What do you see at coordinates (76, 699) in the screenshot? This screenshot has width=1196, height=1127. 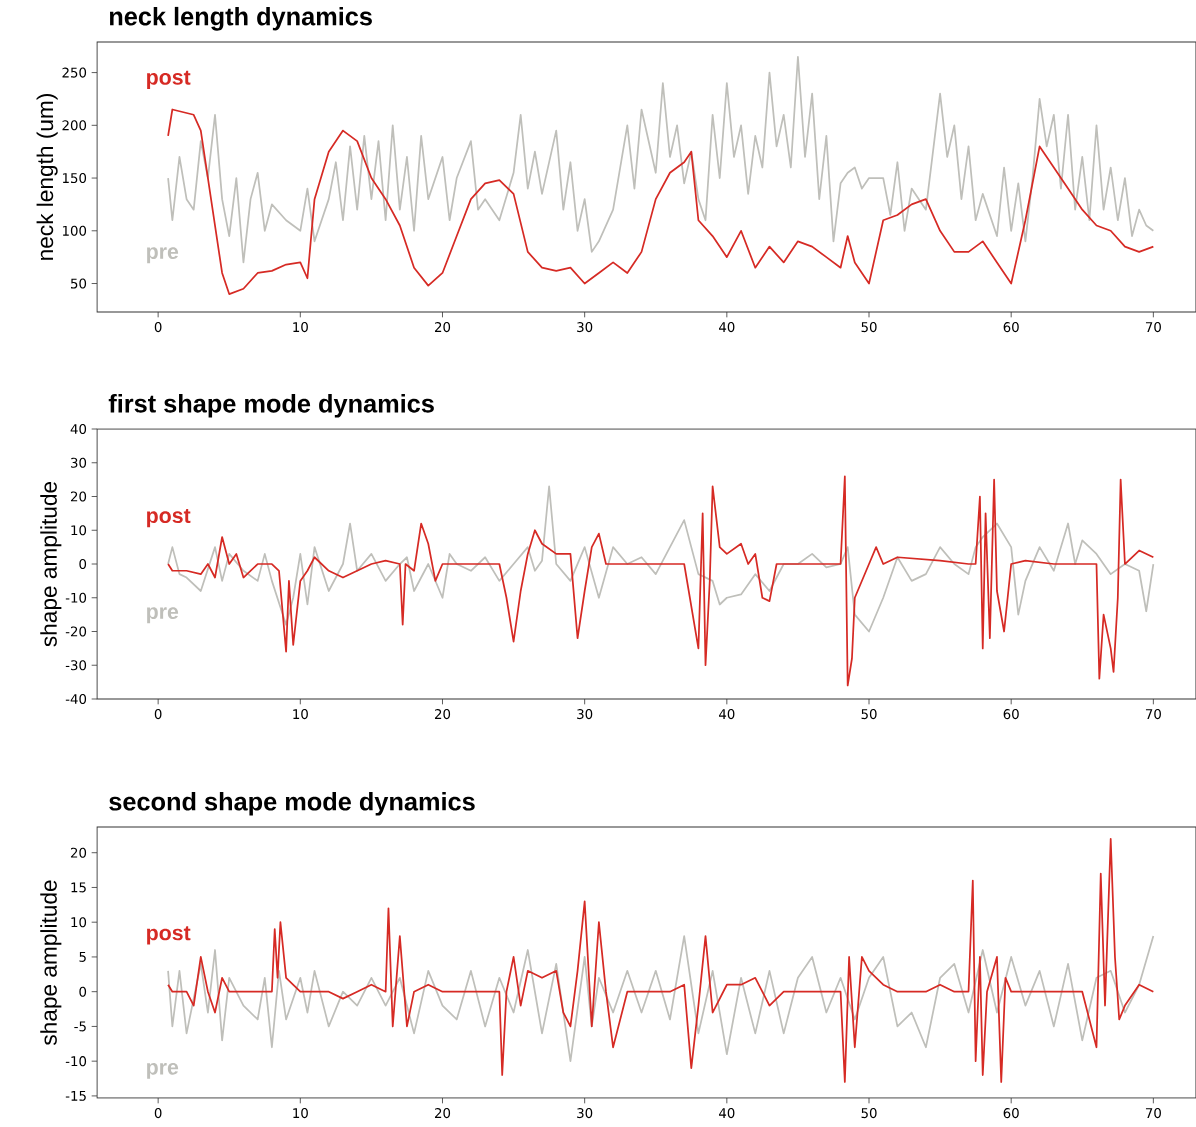 I see `y-tick-label: -40` at bounding box center [76, 699].